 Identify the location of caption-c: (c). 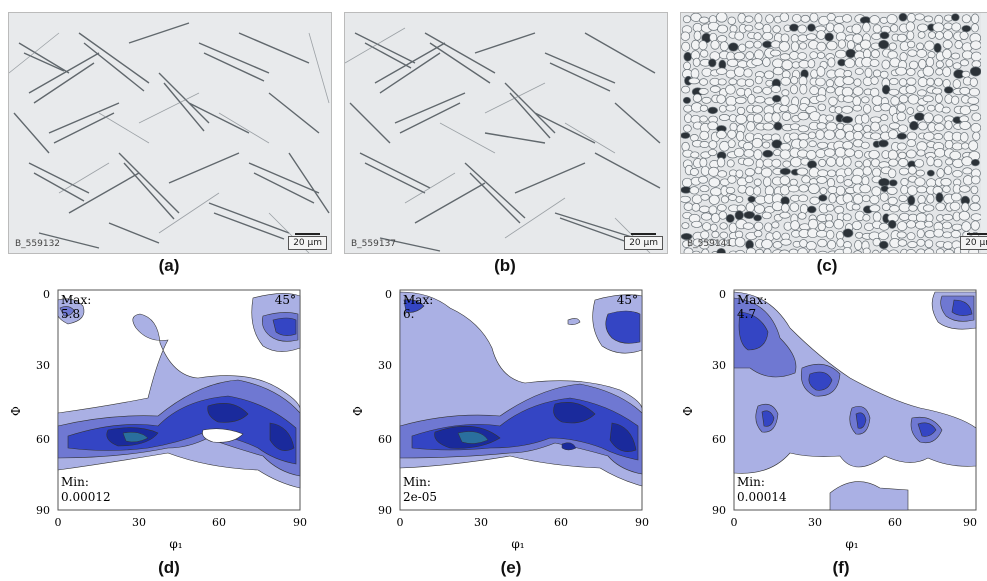
(827, 265).